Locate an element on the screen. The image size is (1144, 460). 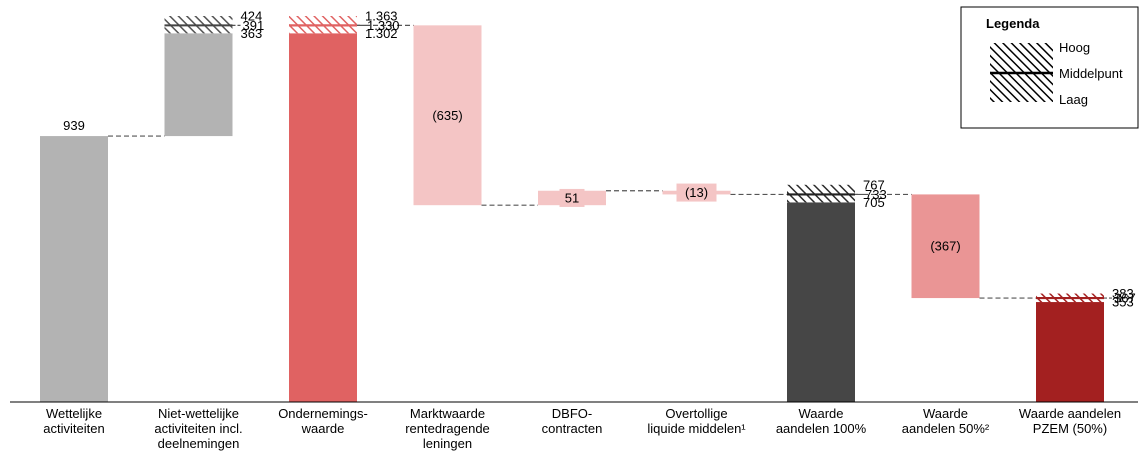
data-label: 705 is located at coordinates (874, 202).